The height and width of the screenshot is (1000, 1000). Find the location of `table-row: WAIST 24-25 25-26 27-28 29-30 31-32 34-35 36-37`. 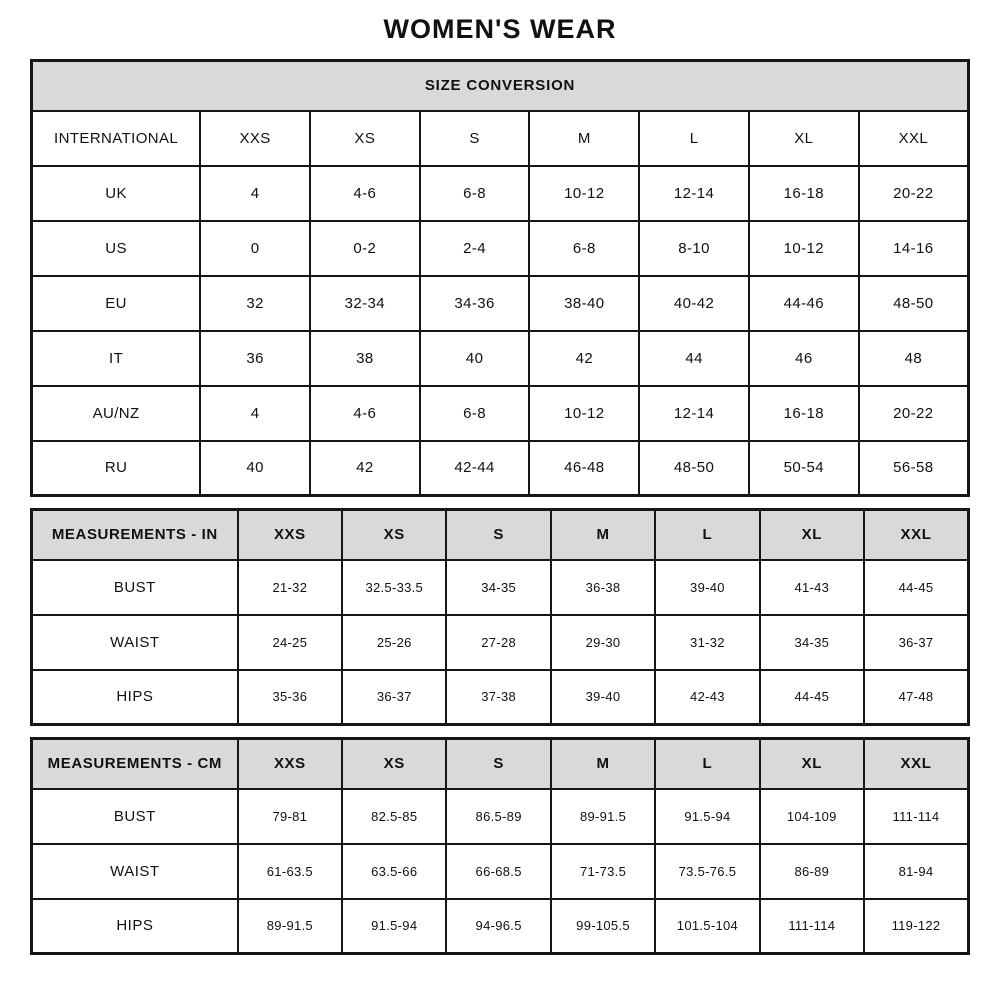

table-row: WAIST 24-25 25-26 27-28 29-30 31-32 34-35 36-37 is located at coordinates (500, 642).